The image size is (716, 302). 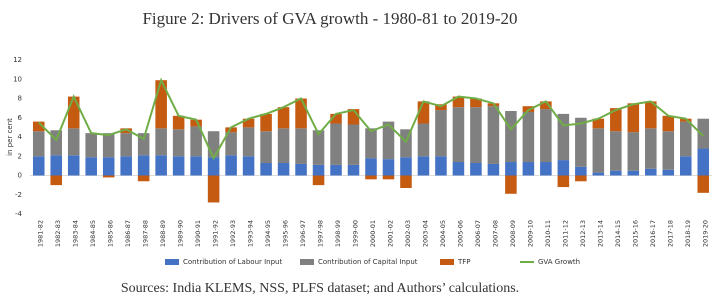 What do you see at coordinates (408, 233) in the screenshot?
I see `x-tick-label: 2002-03` at bounding box center [408, 233].